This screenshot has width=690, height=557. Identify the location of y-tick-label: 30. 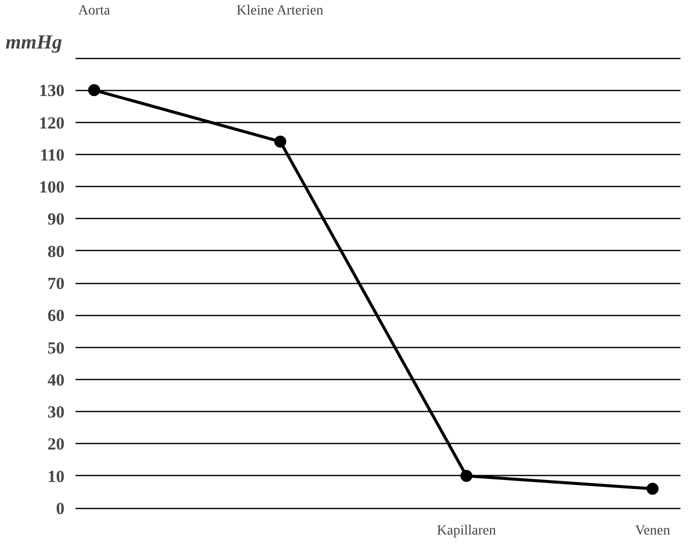
(56, 412).